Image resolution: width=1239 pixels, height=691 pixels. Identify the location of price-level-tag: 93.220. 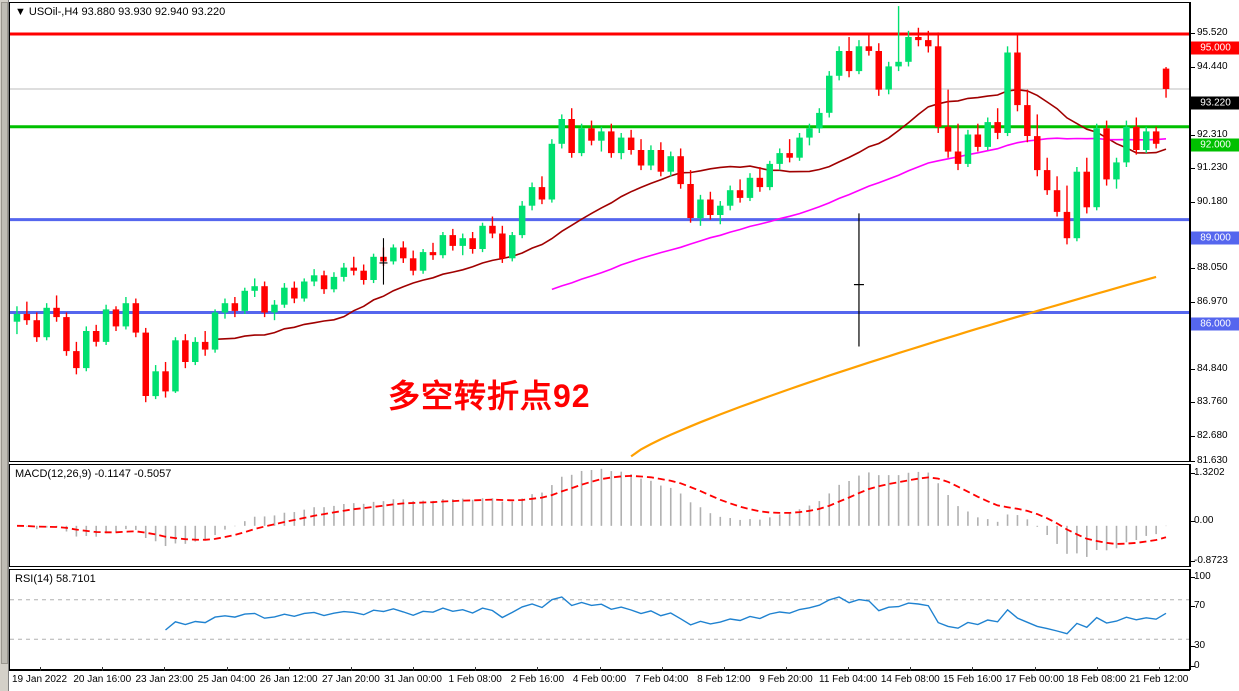
(1215, 103).